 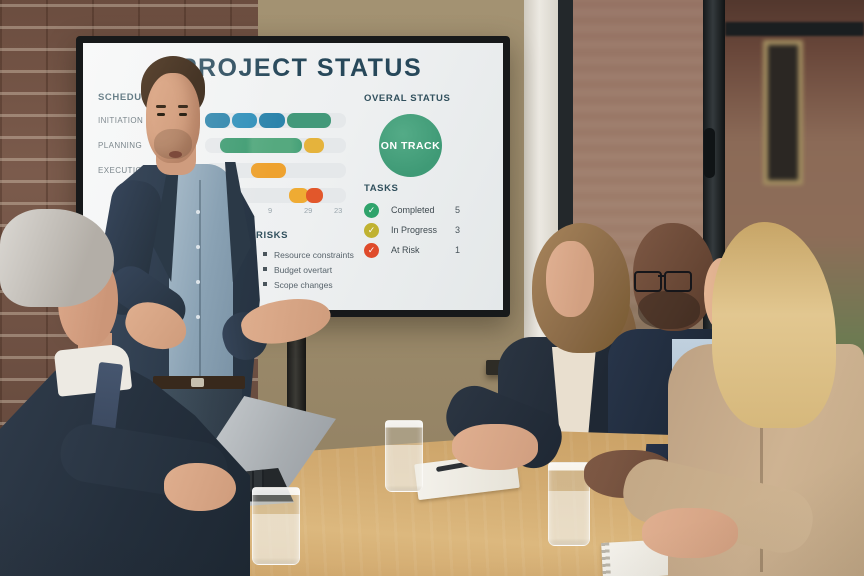 What do you see at coordinates (423, 210) in the screenshot?
I see `task-label: Completed` at bounding box center [423, 210].